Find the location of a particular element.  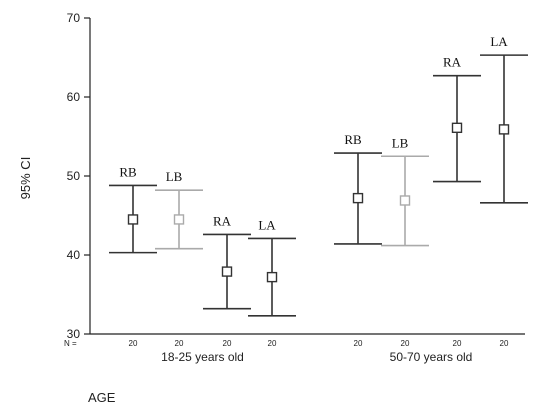

g2-la-label: LA is located at coordinates (499, 41).